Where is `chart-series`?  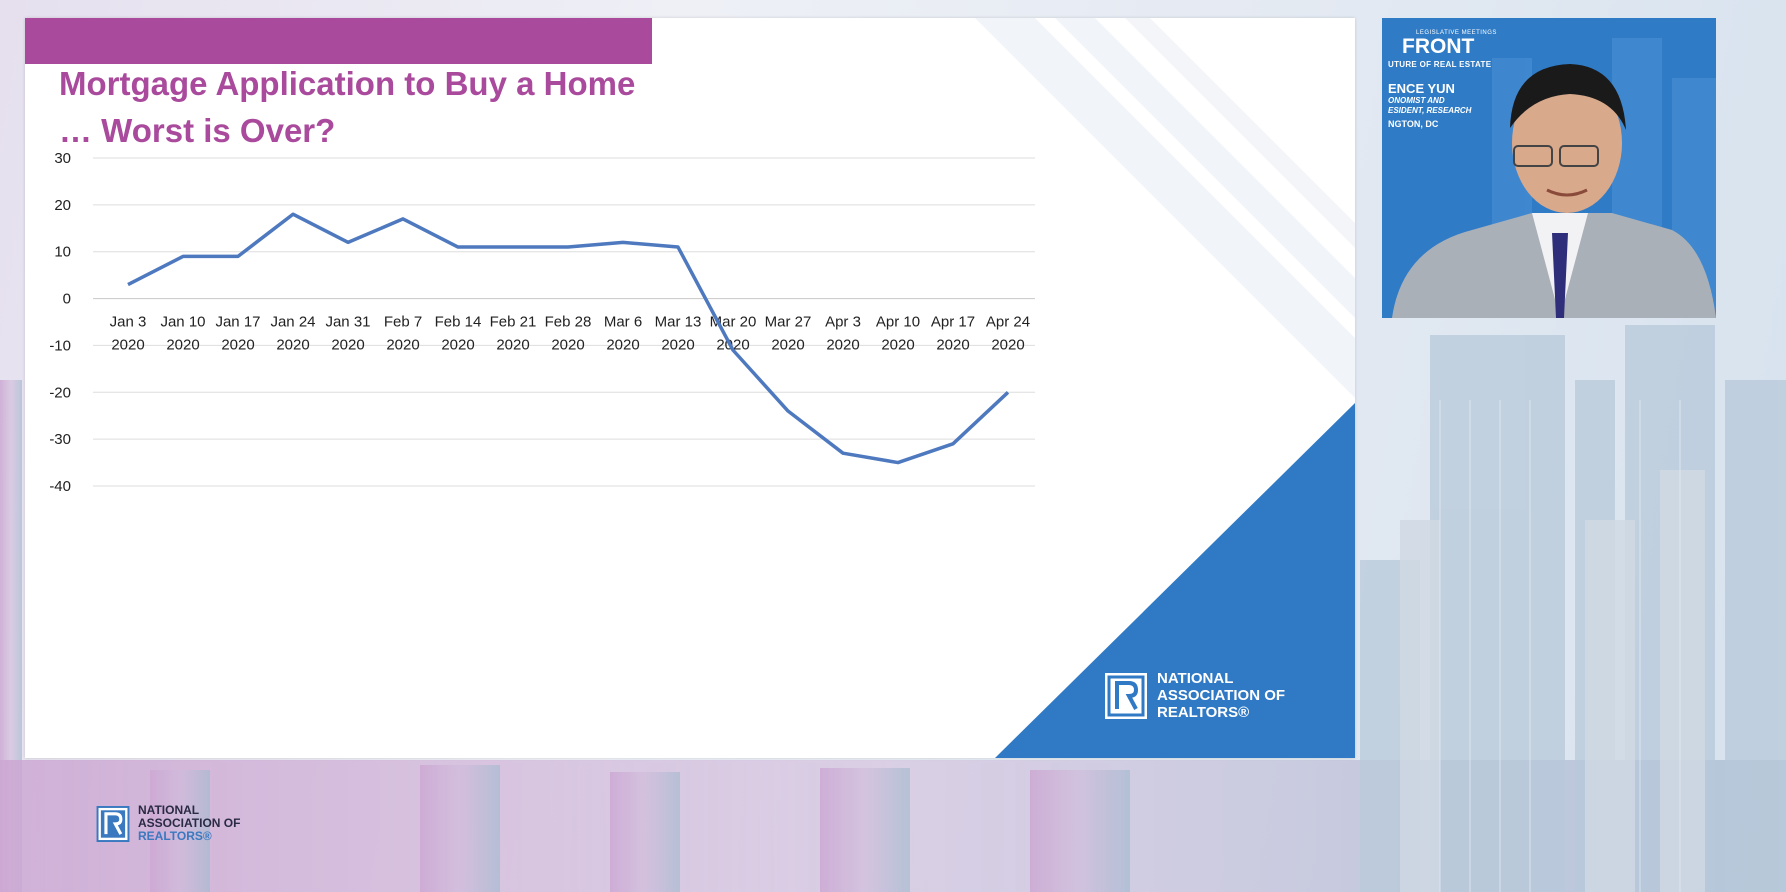 chart-series is located at coordinates (568, 338).